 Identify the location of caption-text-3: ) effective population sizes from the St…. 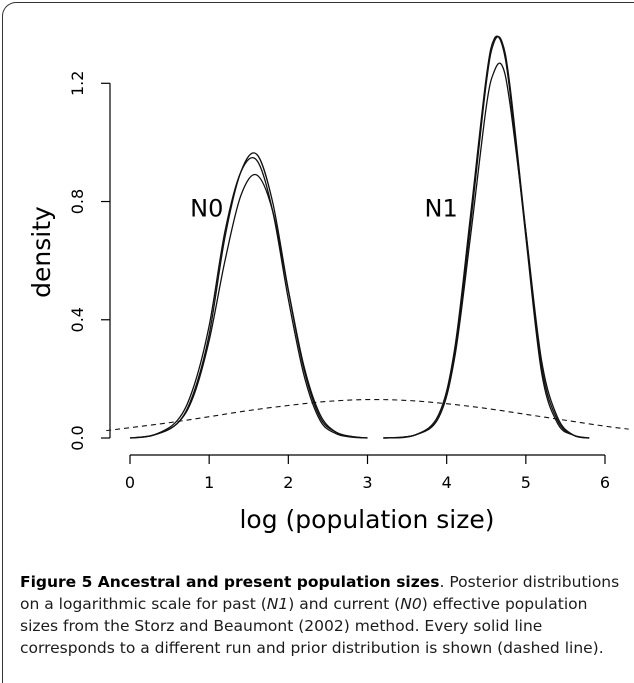
(312, 626).